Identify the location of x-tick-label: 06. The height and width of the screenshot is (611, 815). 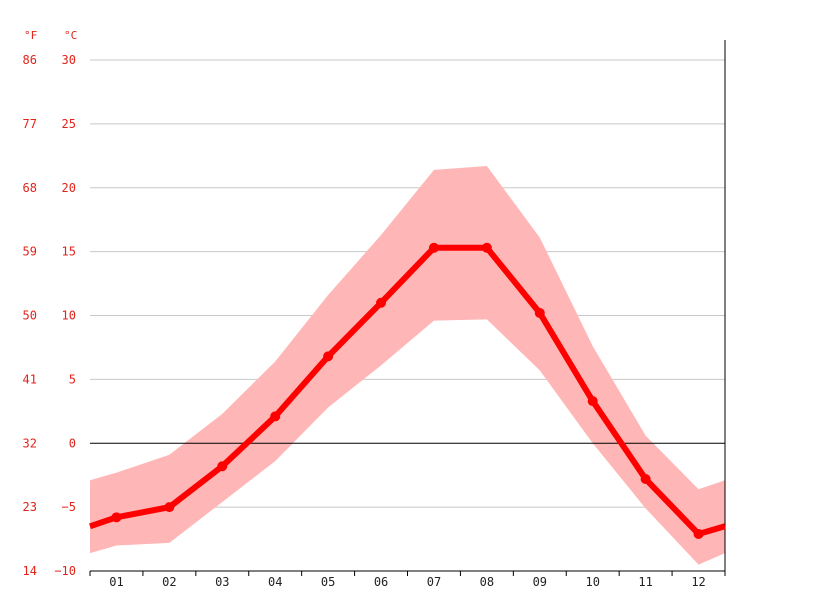
(381, 582).